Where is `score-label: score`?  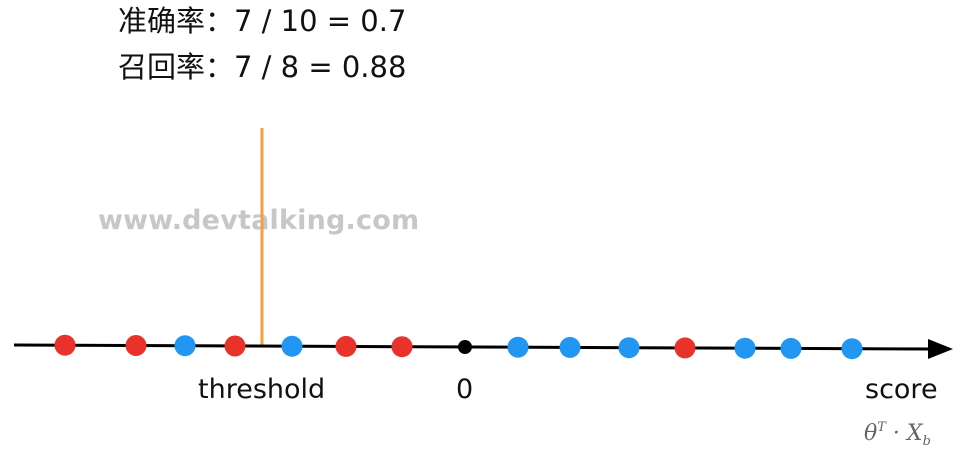
score-label: score is located at coordinates (901, 389).